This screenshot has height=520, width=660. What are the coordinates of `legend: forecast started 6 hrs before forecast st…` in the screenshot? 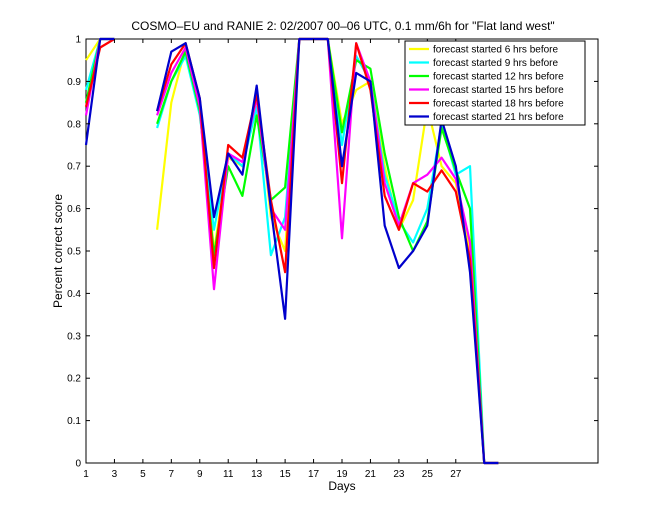 It's located at (495, 83).